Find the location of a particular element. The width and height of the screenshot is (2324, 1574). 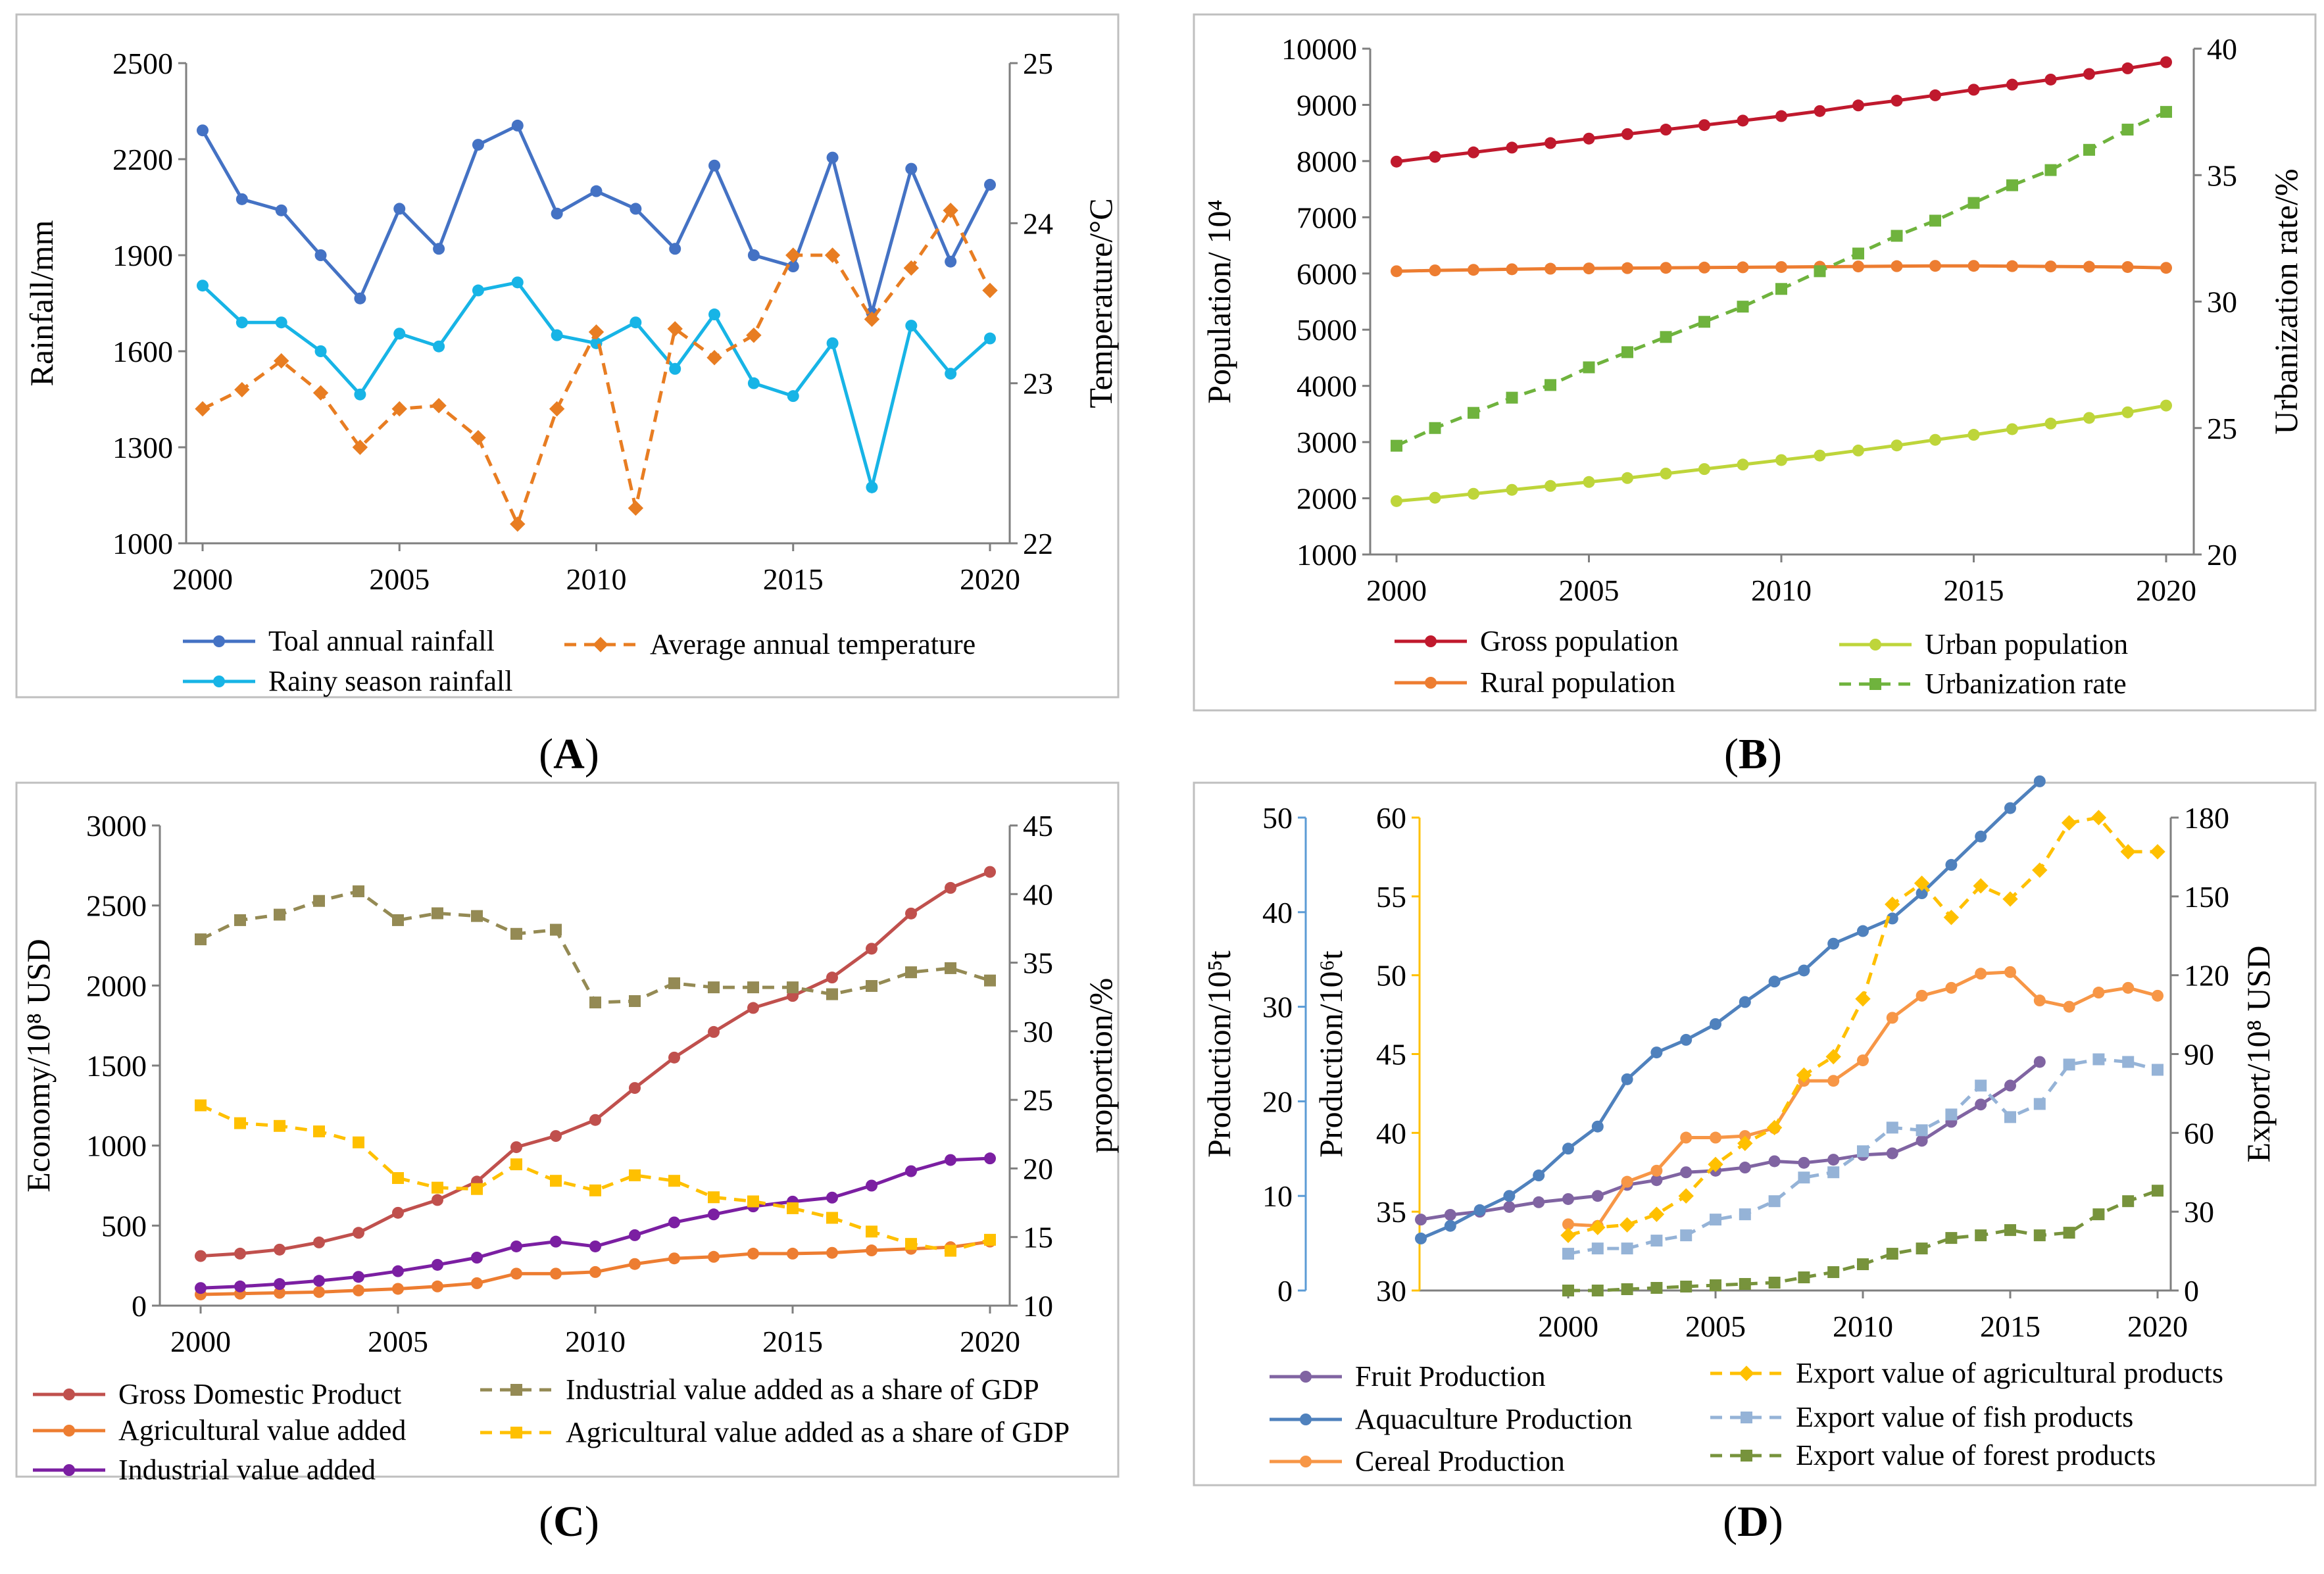

legend-label: Rainy season rainfall is located at coordinates (390, 681).